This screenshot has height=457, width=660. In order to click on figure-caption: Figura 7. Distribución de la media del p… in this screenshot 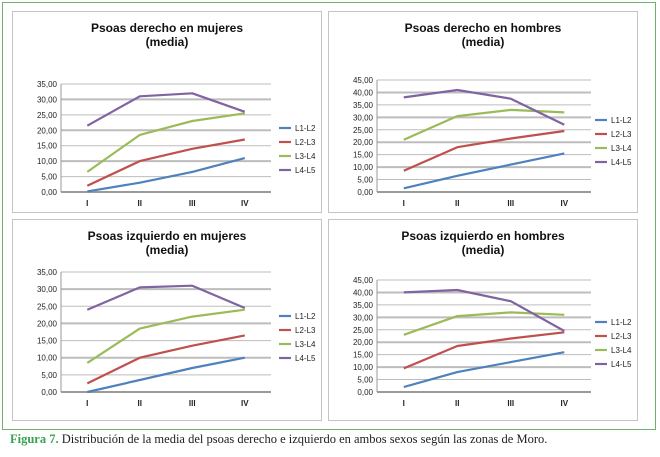, I will do `click(332, 439)`.